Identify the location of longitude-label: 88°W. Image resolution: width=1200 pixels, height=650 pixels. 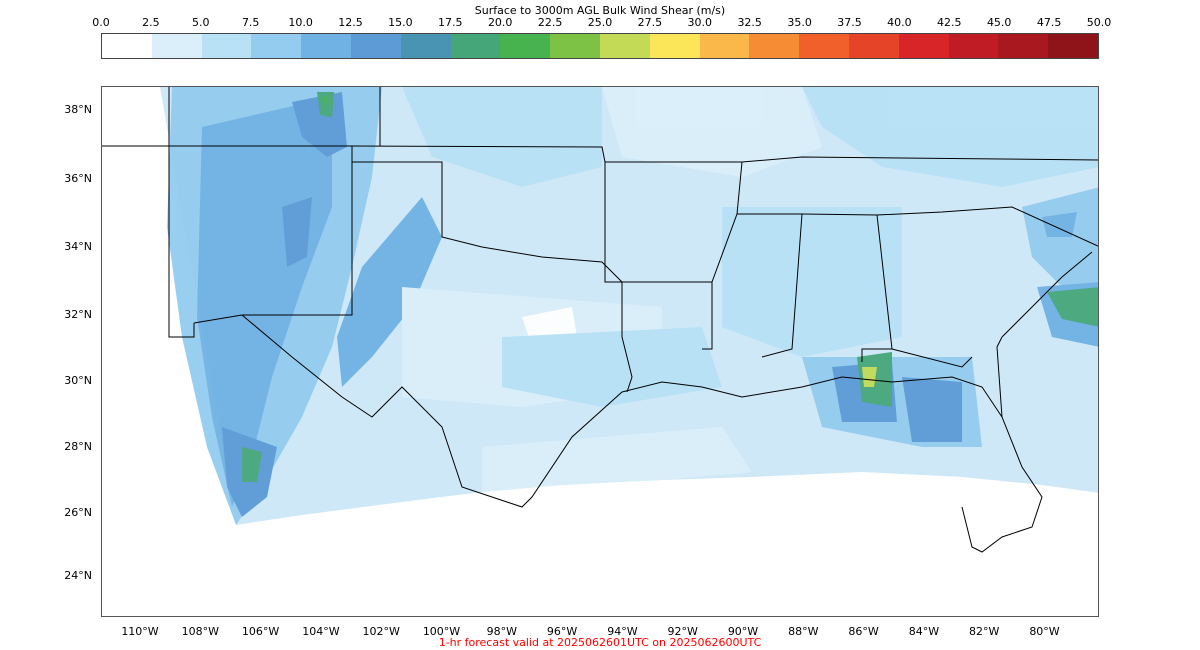
(803, 631).